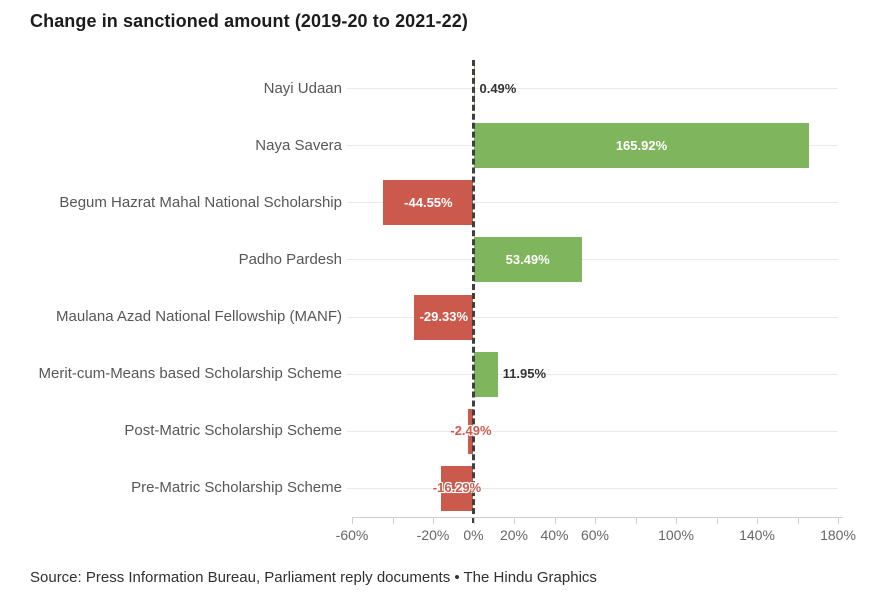 Image resolution: width=873 pixels, height=597 pixels. I want to click on x-axis-tick-label: 60%, so click(595, 535).